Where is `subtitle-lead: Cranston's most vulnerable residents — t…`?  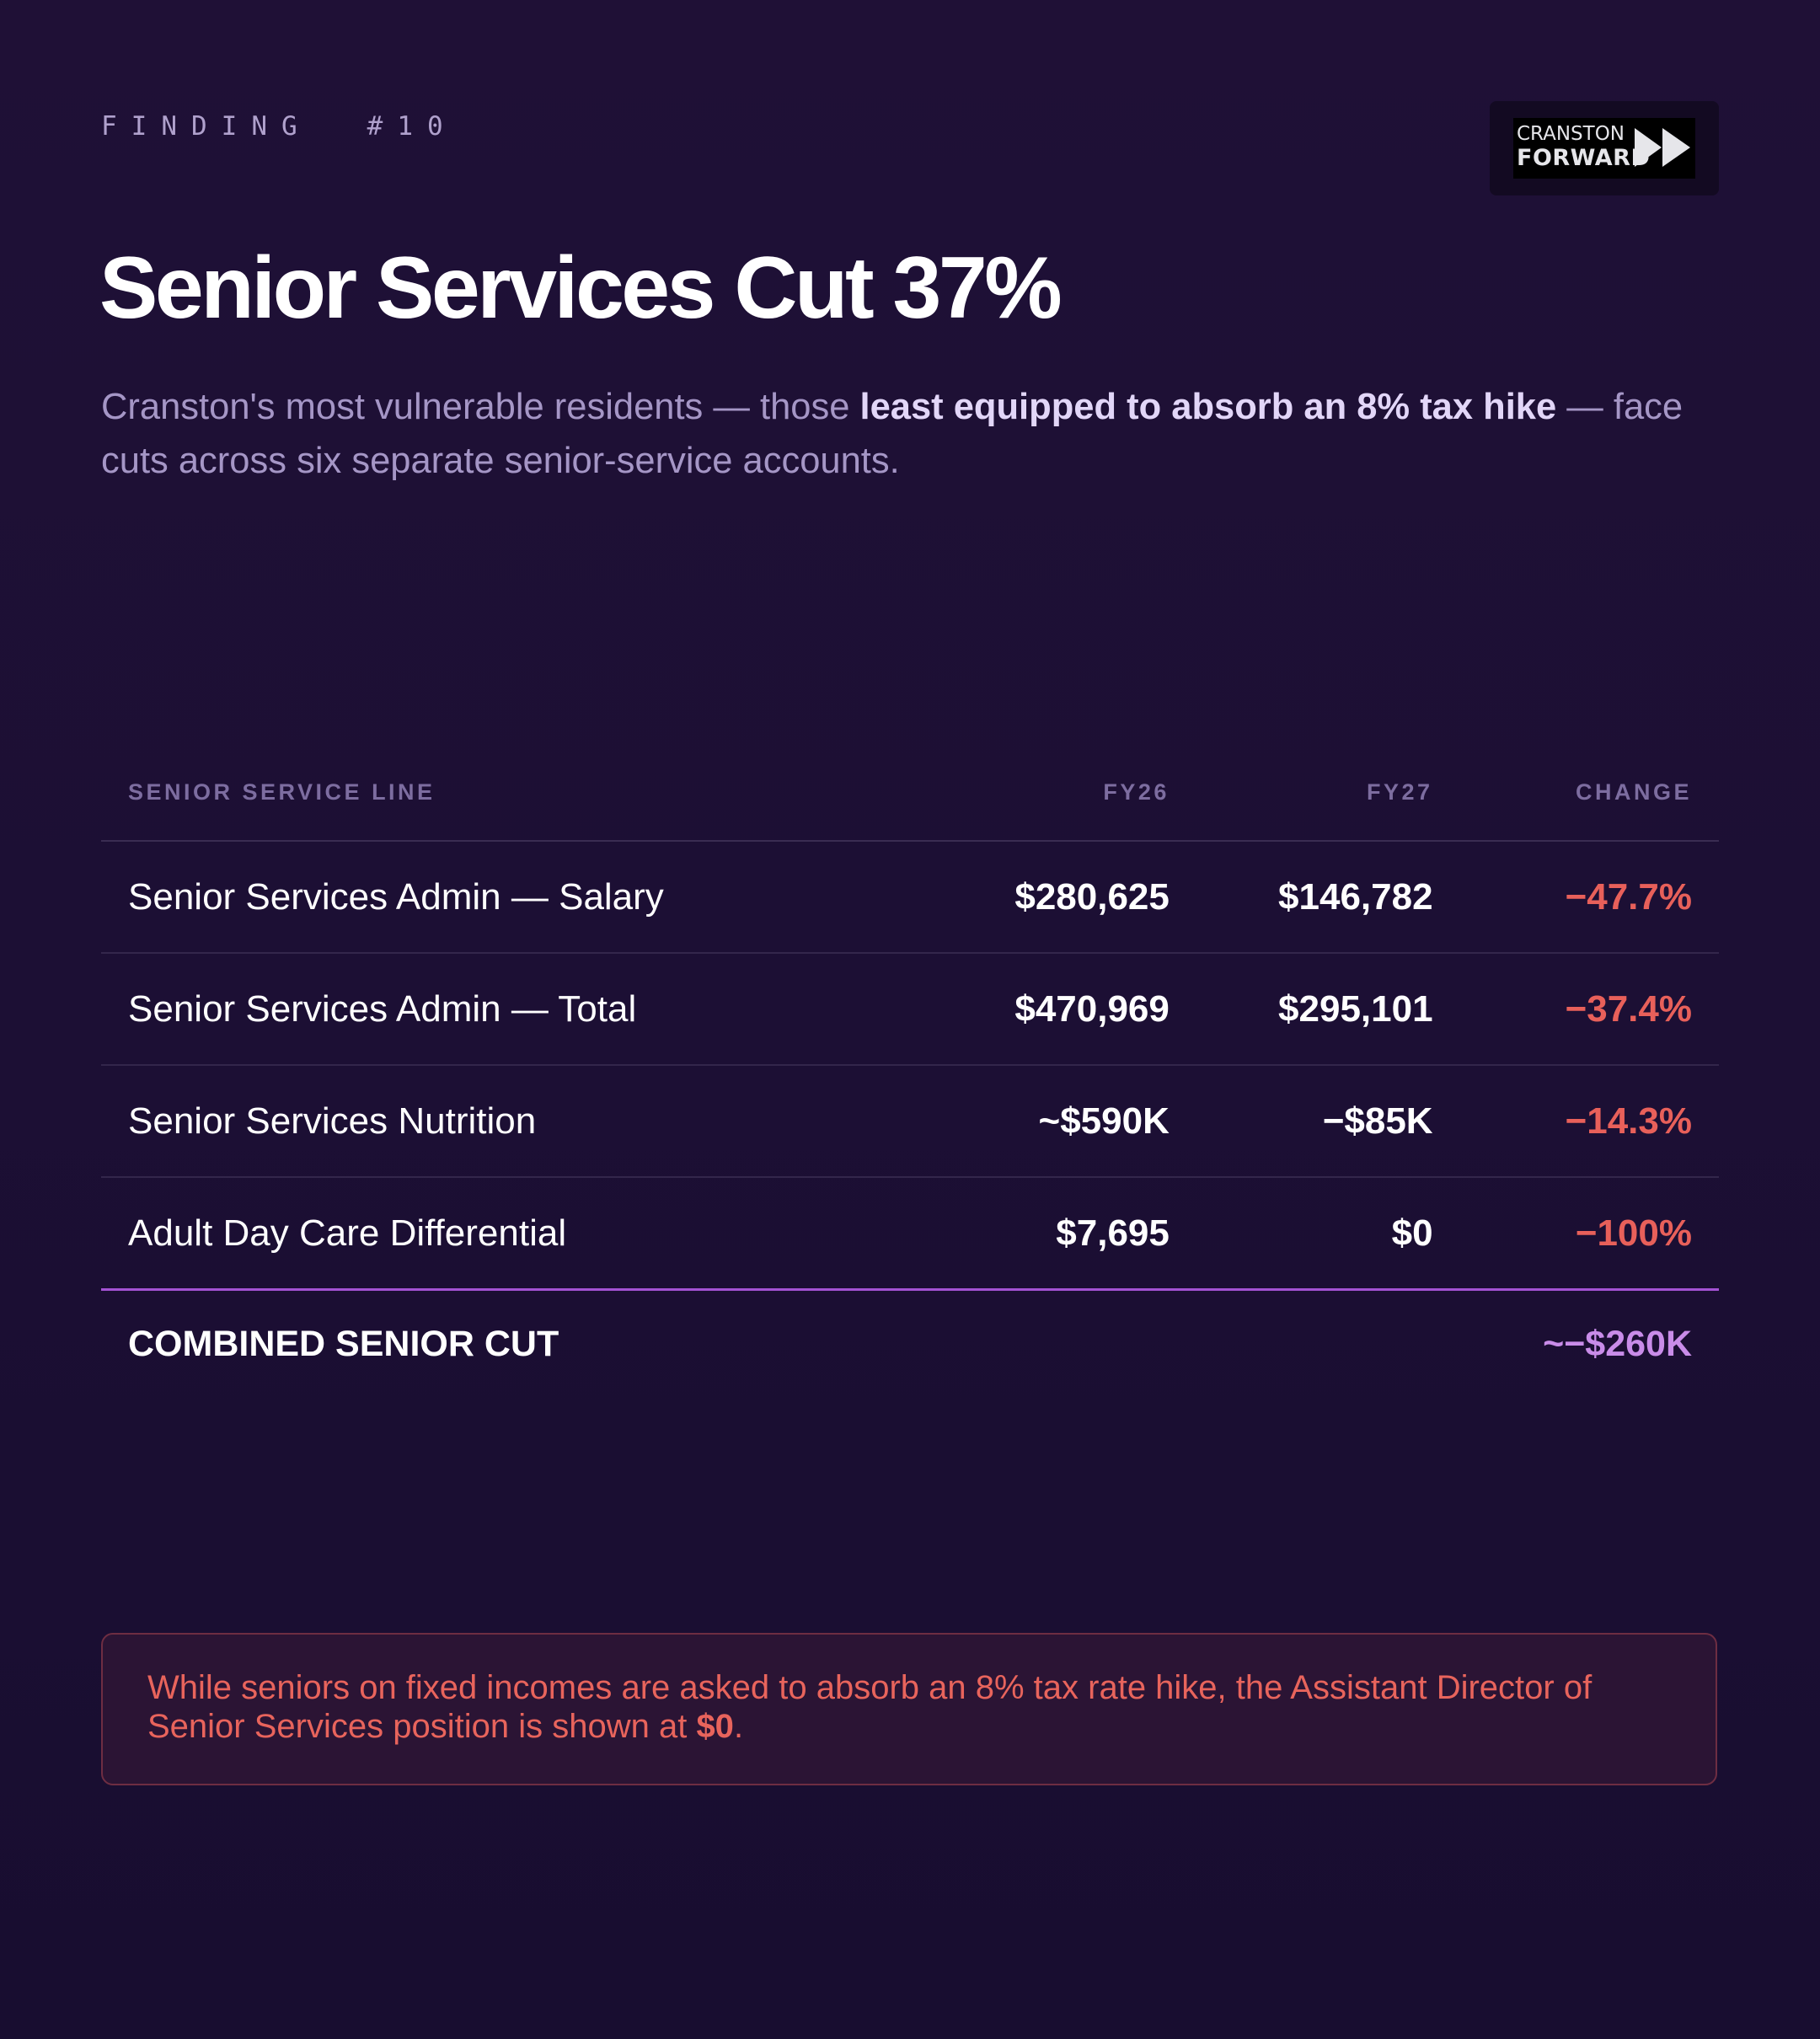
subtitle-lead: Cranston's most vulnerable residents — t… is located at coordinates (480, 407).